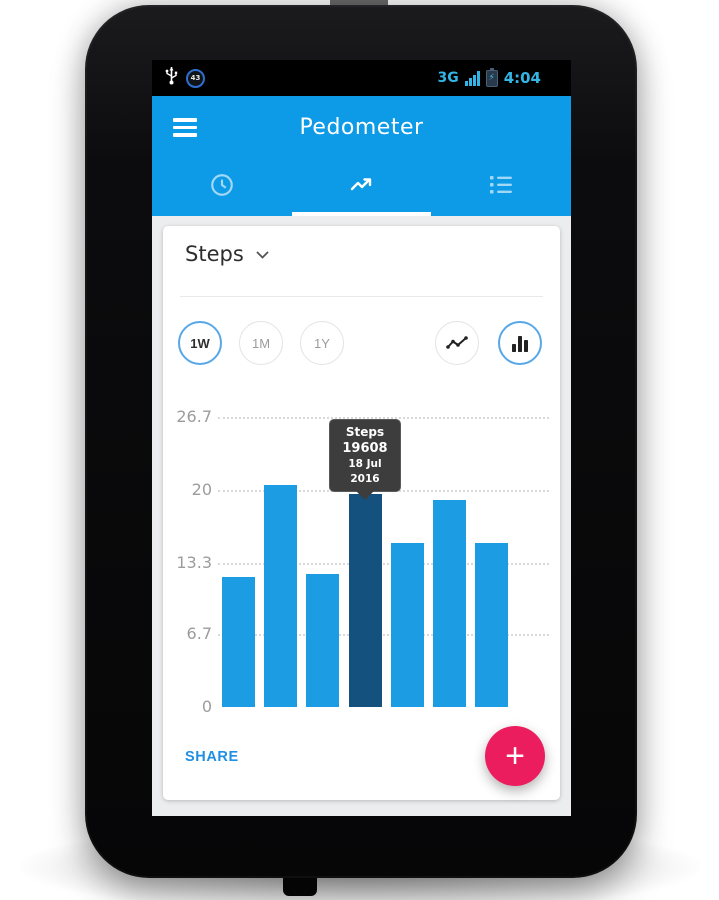 The image size is (719, 900). Describe the element at coordinates (361, 343) in the screenshot. I see `controls-row: 1W 1M 1Y` at that location.